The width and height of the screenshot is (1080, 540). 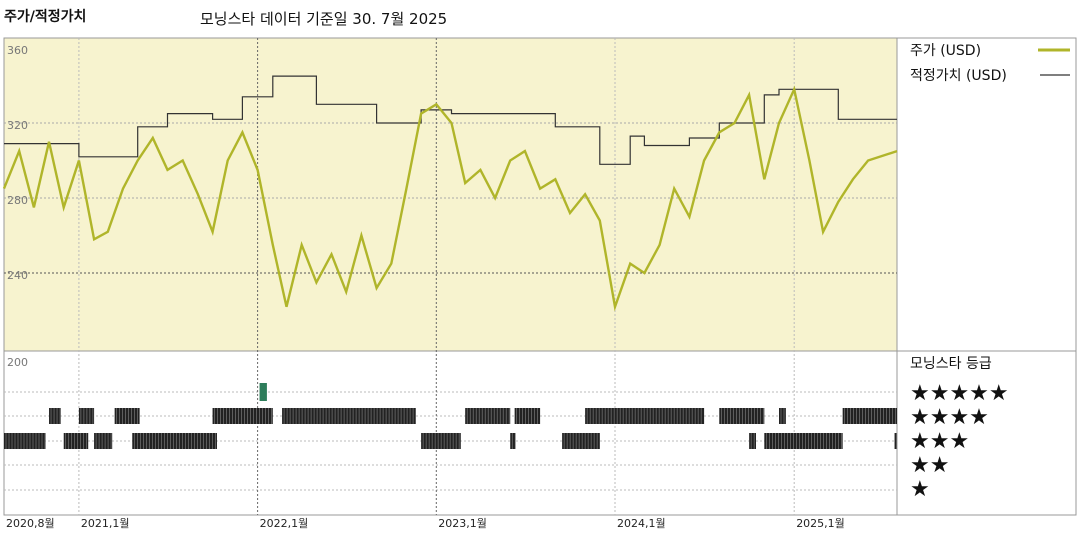 I want to click on y-tick-280: 280, so click(x=17, y=200).